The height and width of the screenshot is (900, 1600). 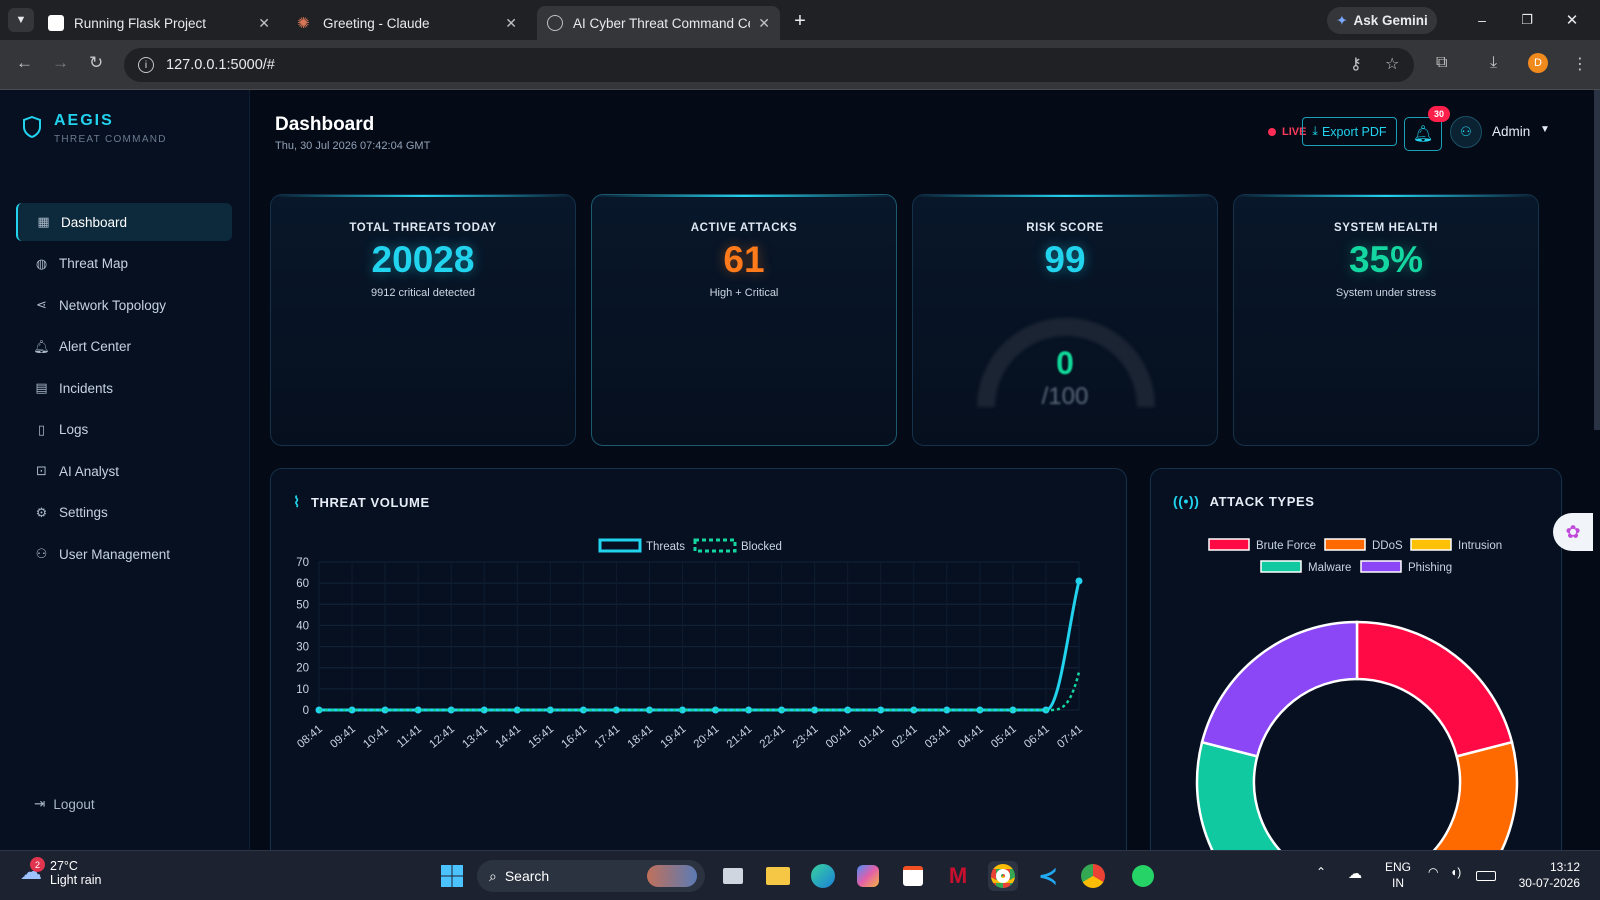 What do you see at coordinates (1572, 20) in the screenshot?
I see `close-window-button: ✕` at bounding box center [1572, 20].